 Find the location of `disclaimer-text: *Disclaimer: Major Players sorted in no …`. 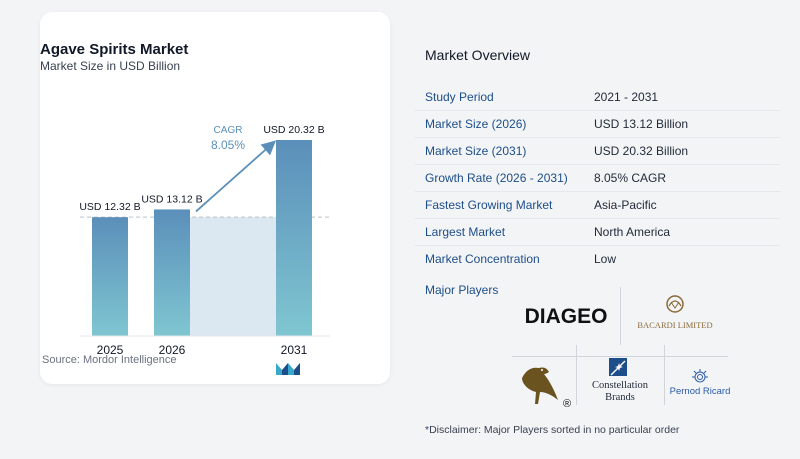

disclaimer-text: *Disclaimer: Major Players sorted in no … is located at coordinates (552, 430).